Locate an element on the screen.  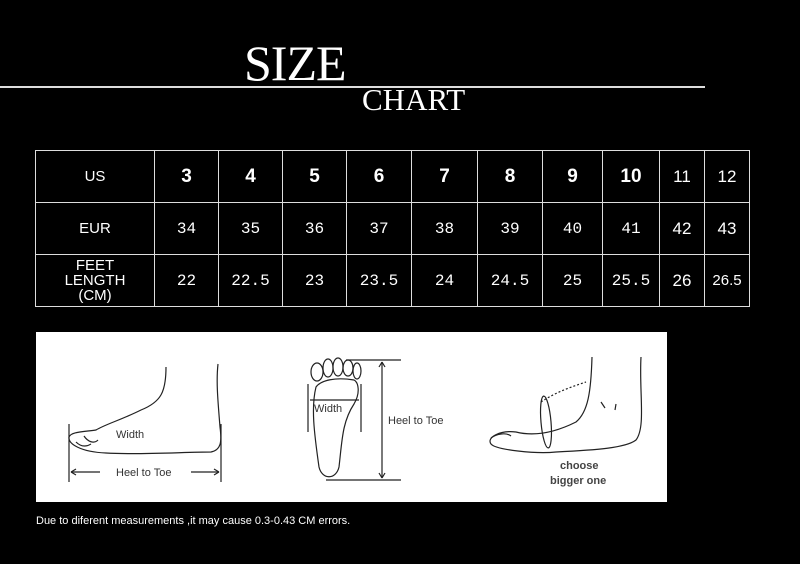
table-cell: 40 is located at coordinates (572, 228).